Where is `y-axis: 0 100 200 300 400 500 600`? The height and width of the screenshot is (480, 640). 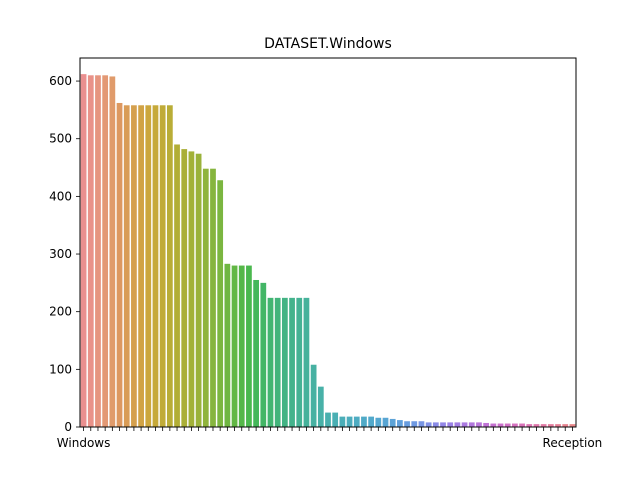
y-axis: 0 100 200 300 400 500 600 is located at coordinates (64, 254).